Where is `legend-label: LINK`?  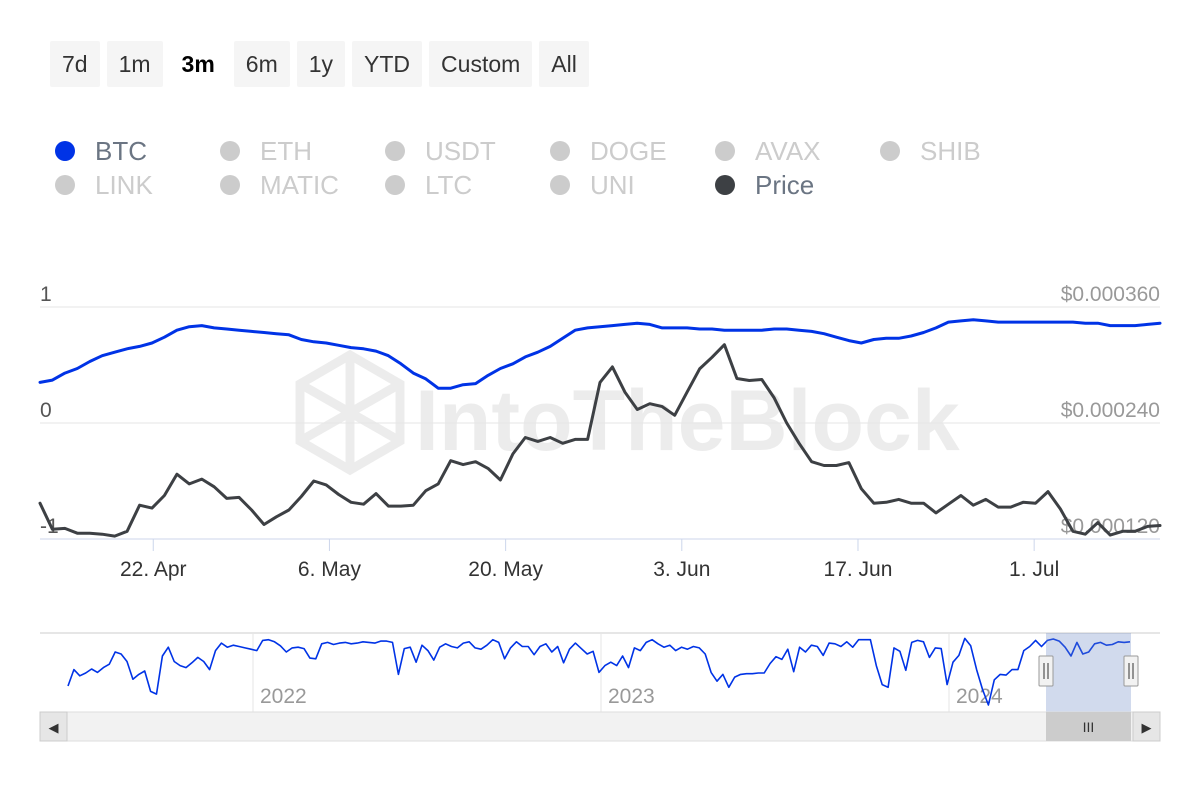 legend-label: LINK is located at coordinates (124, 184).